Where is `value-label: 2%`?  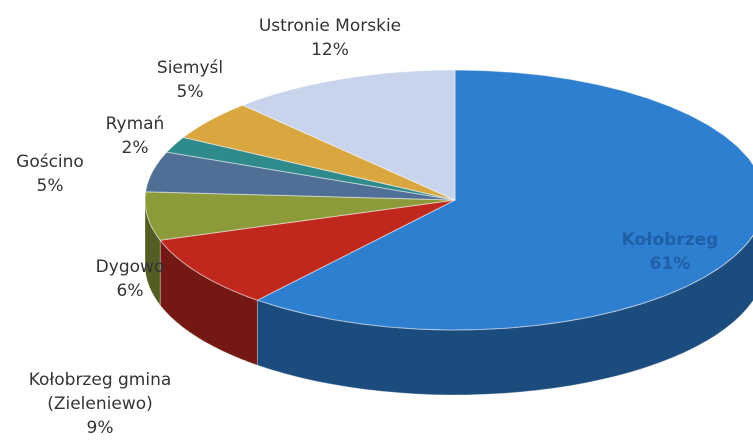 value-label: 2% is located at coordinates (135, 148).